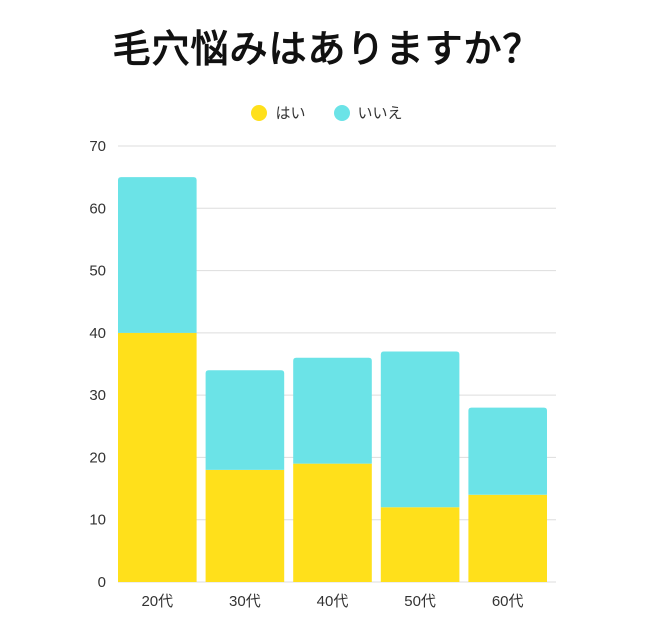 The height and width of the screenshot is (628, 654). What do you see at coordinates (97, 271) in the screenshot?
I see `y-tick-label: 50` at bounding box center [97, 271].